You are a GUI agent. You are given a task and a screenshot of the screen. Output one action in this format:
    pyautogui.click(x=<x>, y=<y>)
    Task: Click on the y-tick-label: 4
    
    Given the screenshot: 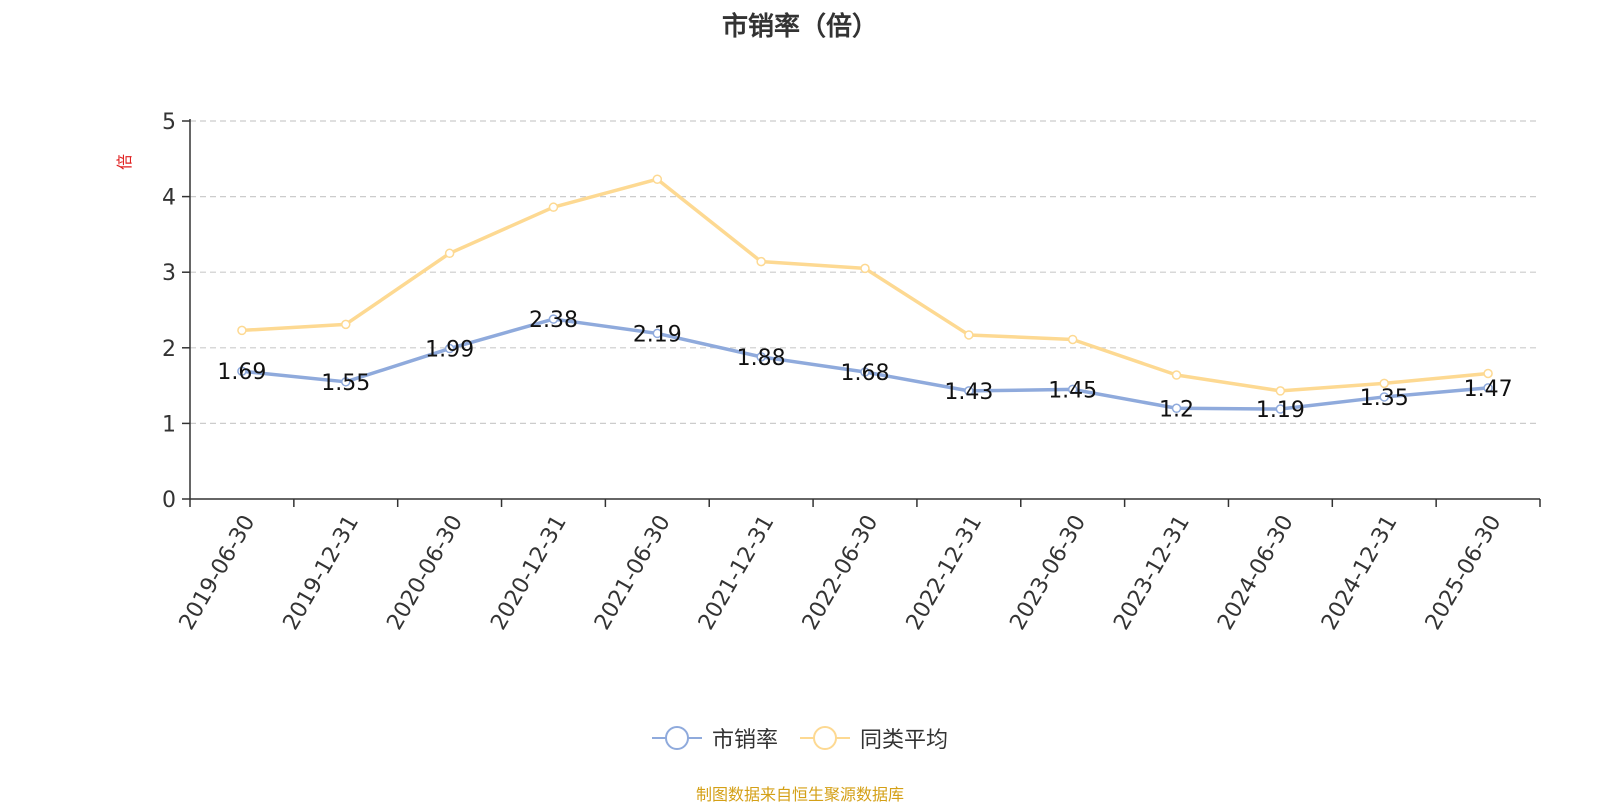 What is the action you would take?
    pyautogui.click(x=169, y=198)
    